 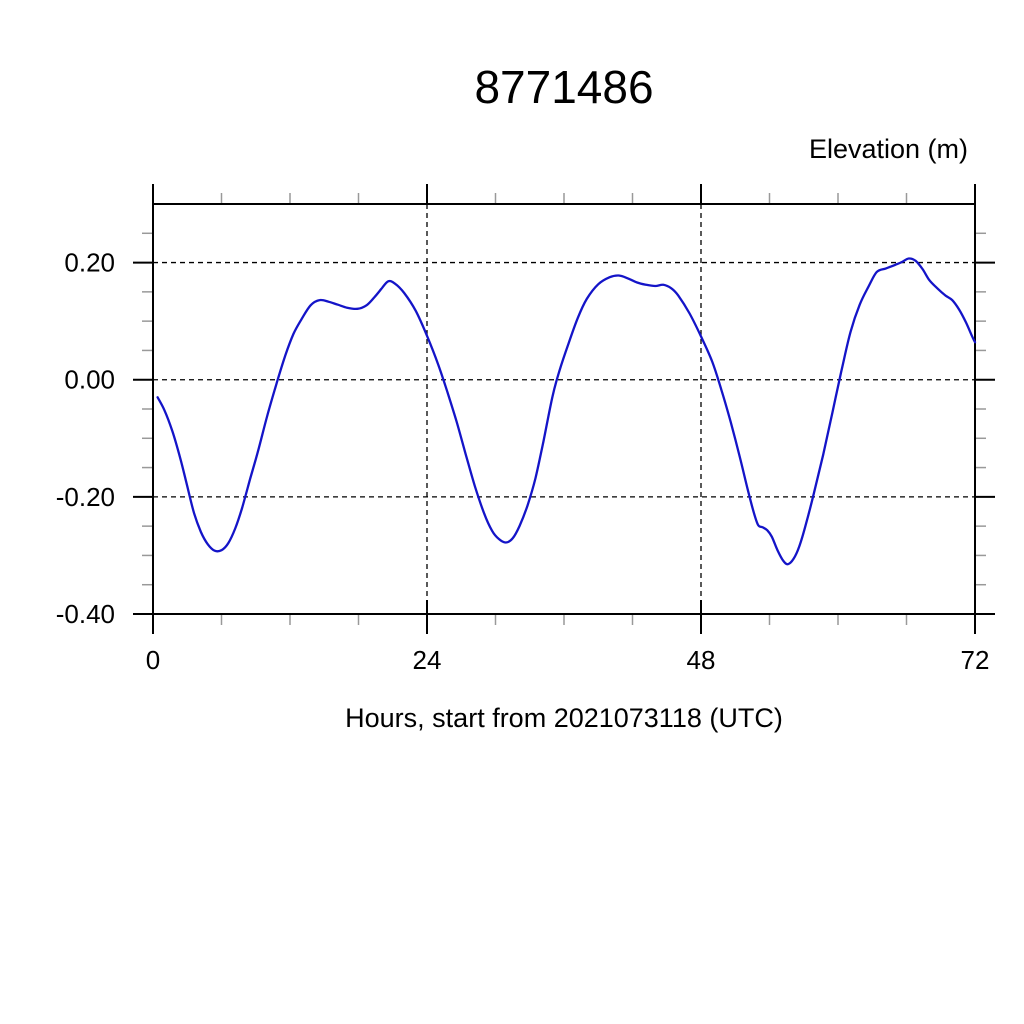 What do you see at coordinates (427, 660) in the screenshot?
I see `x-tick-label: 24` at bounding box center [427, 660].